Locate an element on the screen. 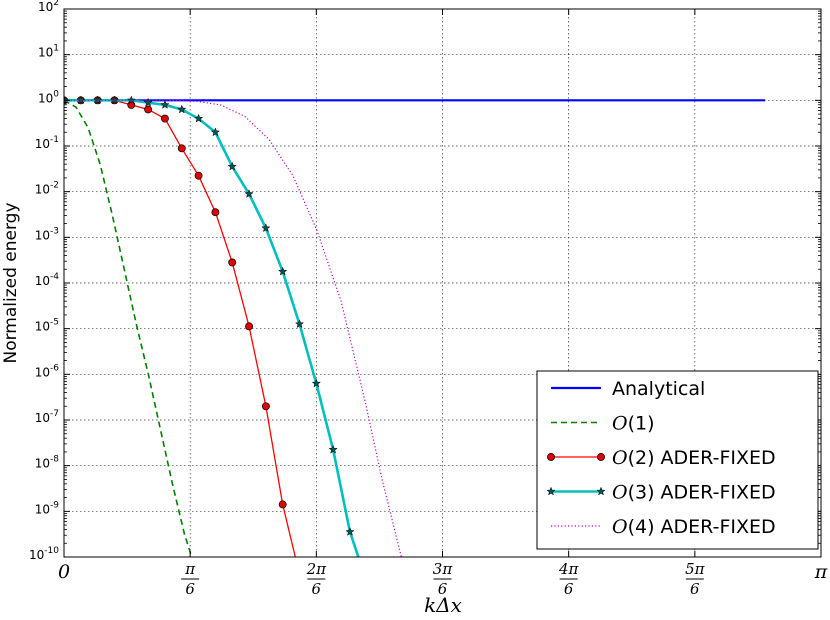  y-tick-label: 10⁻³ is located at coordinates (47, 234).